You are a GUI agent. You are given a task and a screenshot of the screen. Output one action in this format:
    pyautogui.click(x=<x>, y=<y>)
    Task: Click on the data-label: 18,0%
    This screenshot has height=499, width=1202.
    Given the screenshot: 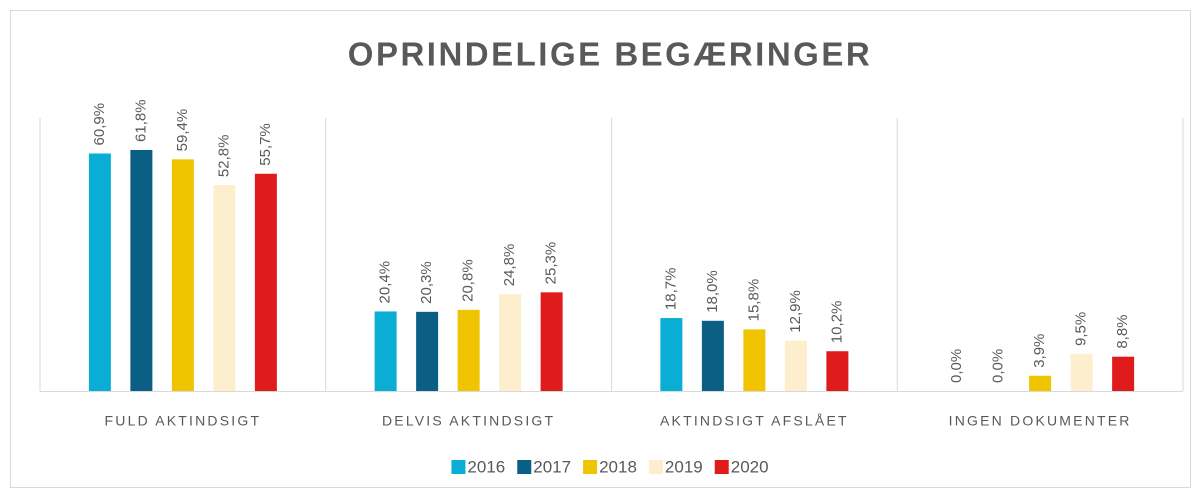 What is the action you would take?
    pyautogui.click(x=712, y=291)
    